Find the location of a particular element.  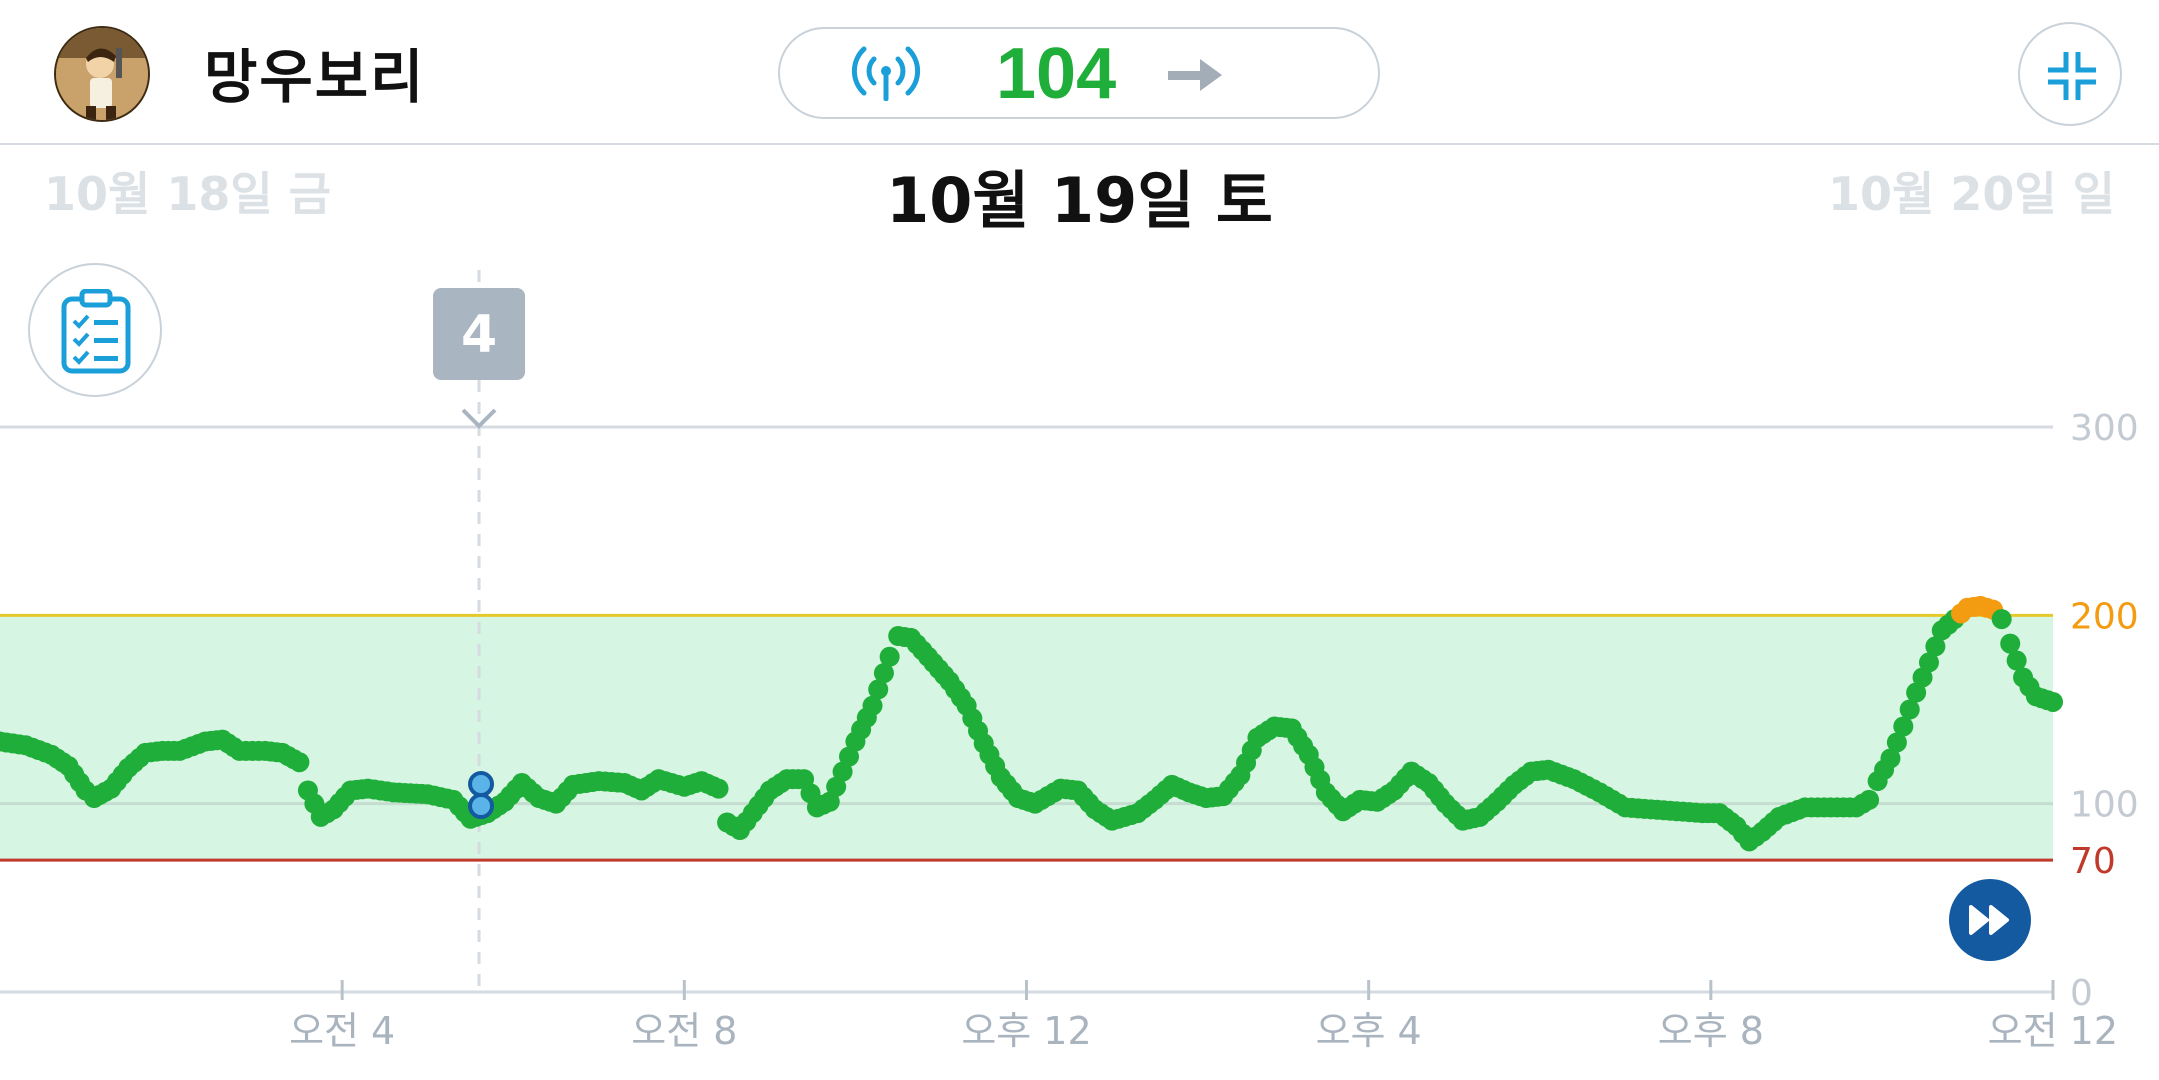

x-tick-label: 오전 4 is located at coordinates (342, 1031).